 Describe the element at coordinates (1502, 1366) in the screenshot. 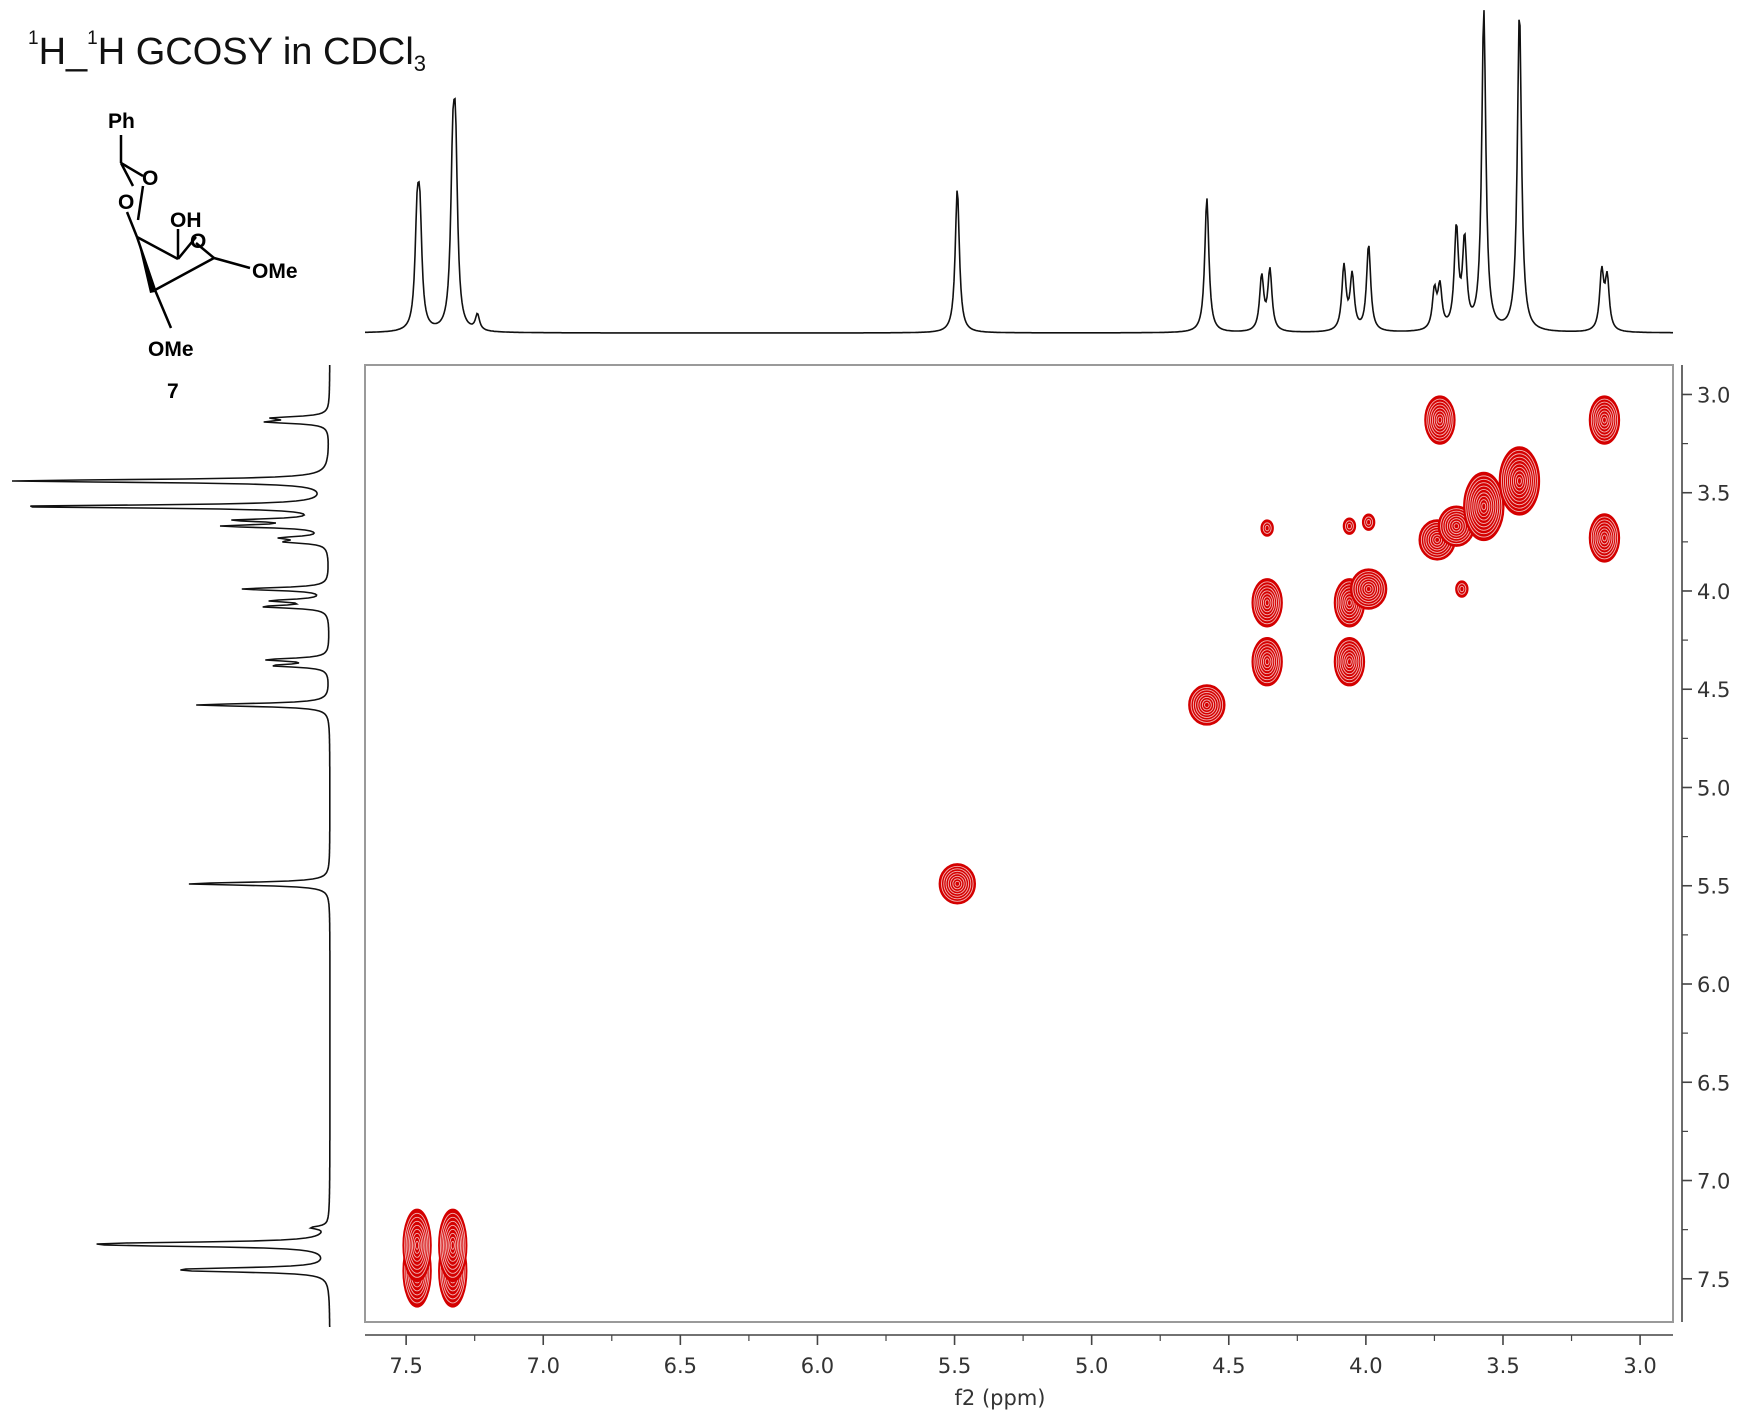

I see `x-tick-label: 3.5` at that location.